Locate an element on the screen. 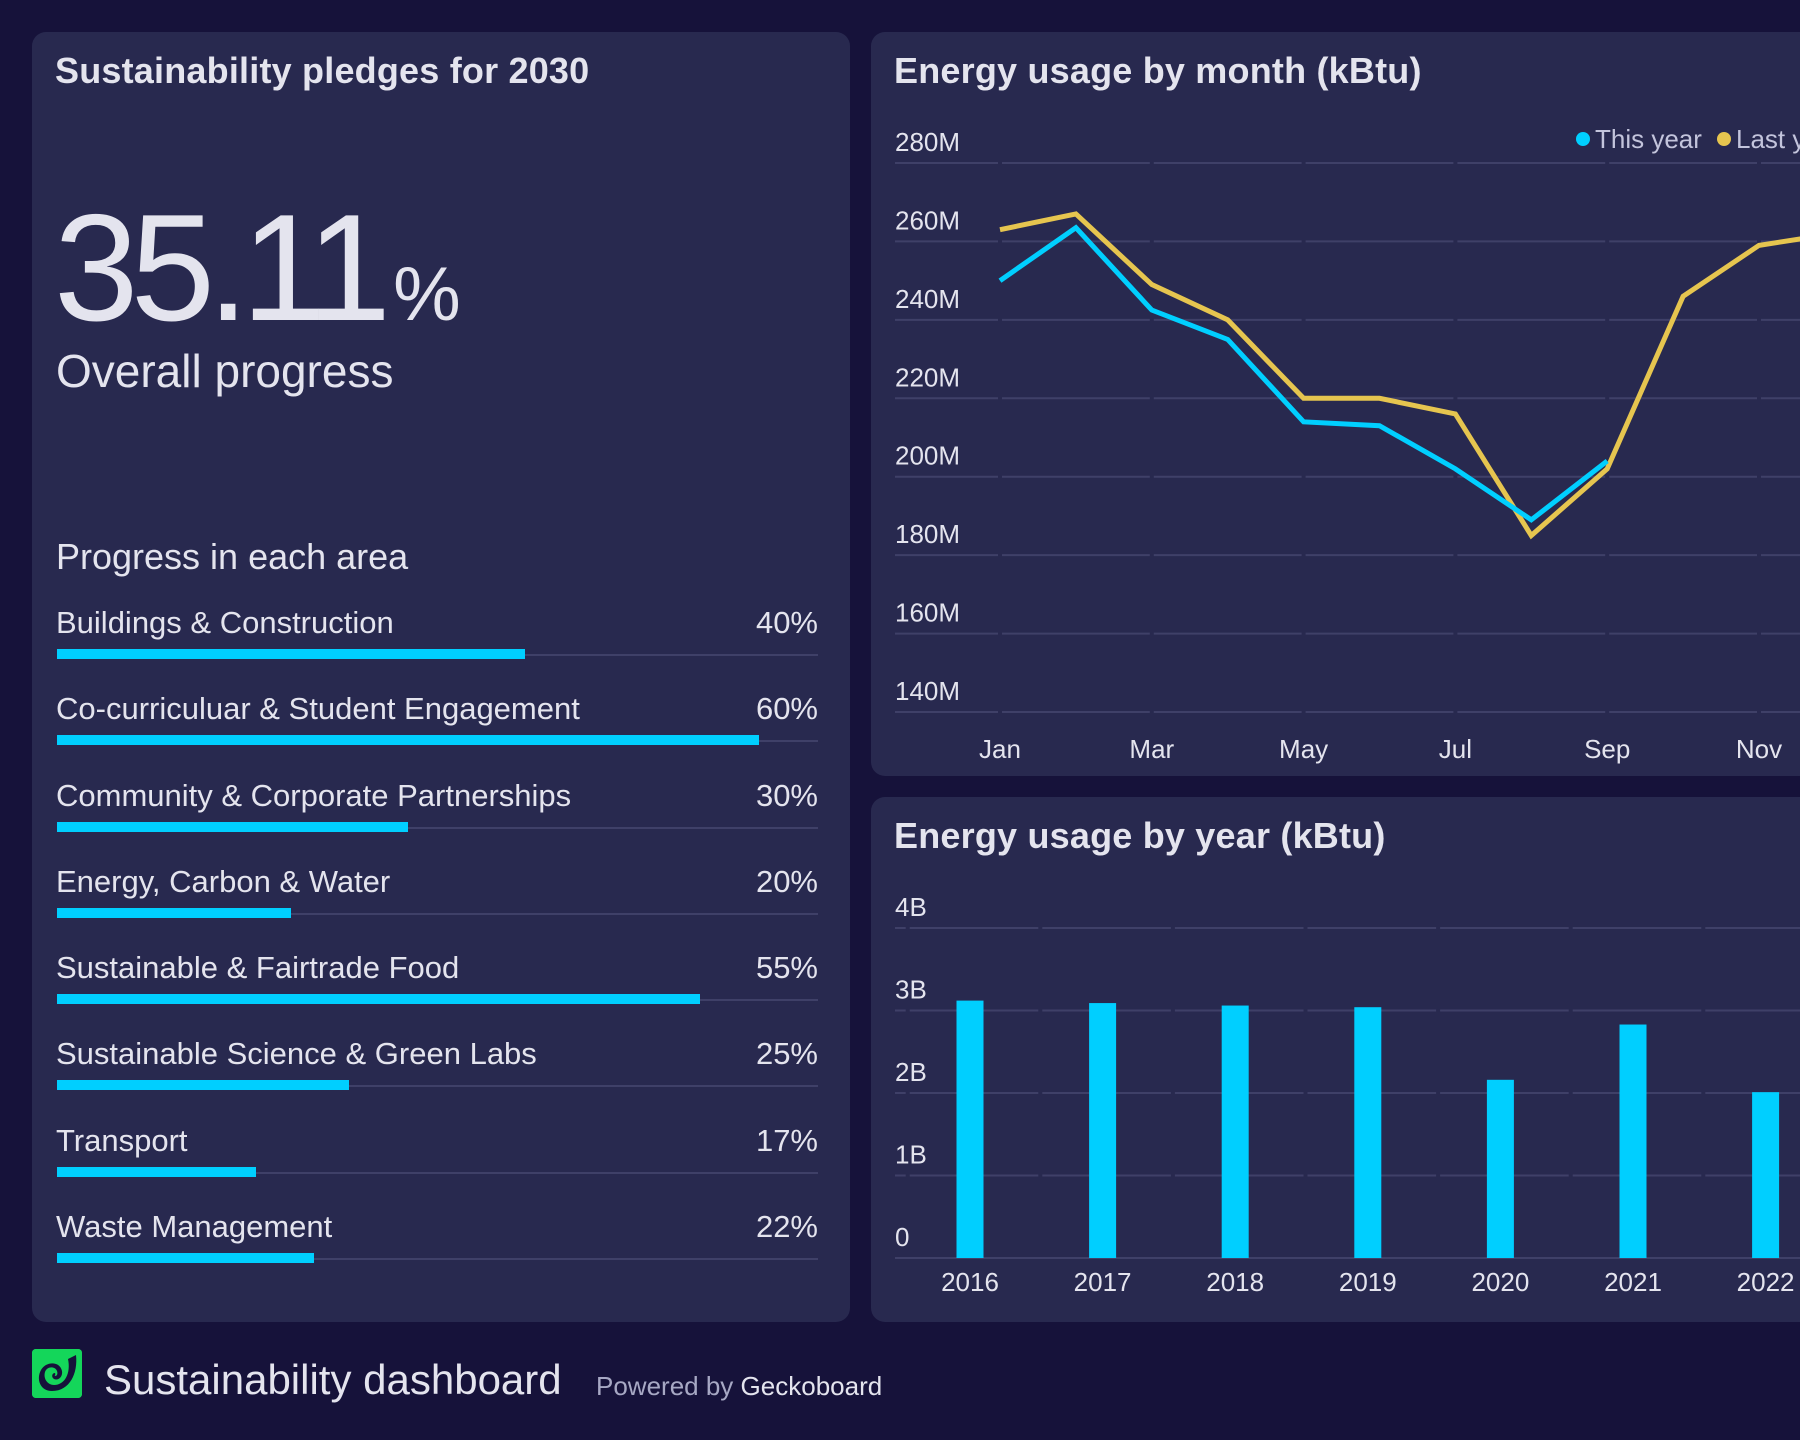 This screenshot has width=1800, height=1440. area-row: Sustainable Science & Green Labs 25% is located at coordinates (437, 1079).